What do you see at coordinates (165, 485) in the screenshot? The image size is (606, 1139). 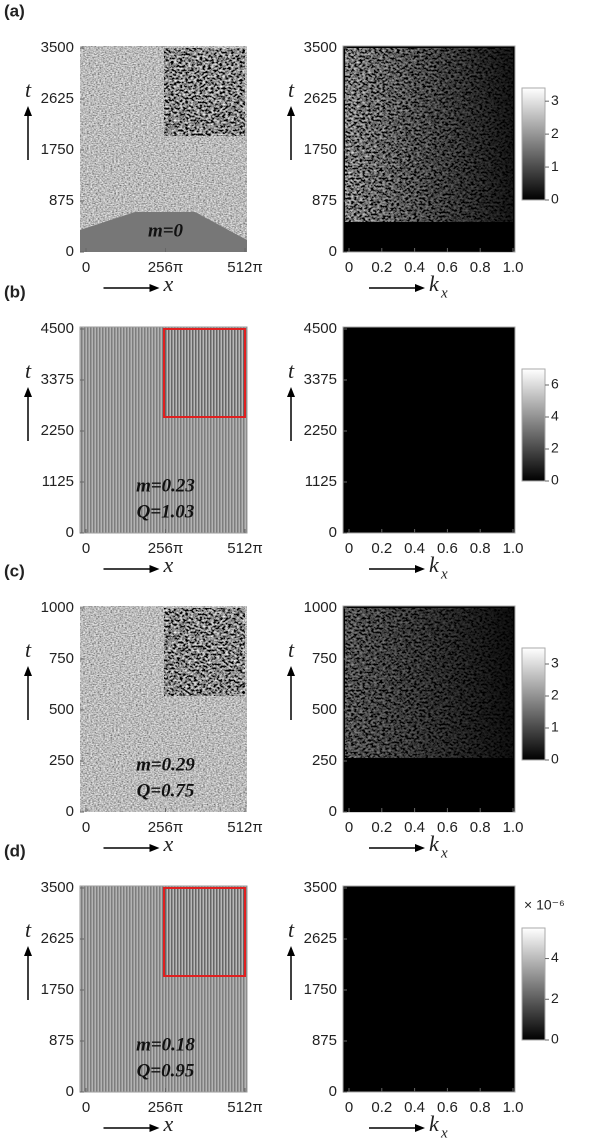 I see `annotation: m=0.23` at bounding box center [165, 485].